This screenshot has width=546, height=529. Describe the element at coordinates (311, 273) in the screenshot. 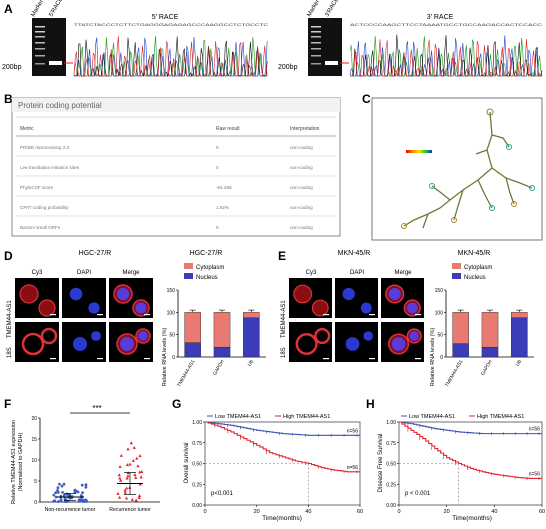

I see `col-label-cy3: Cy3` at that location.